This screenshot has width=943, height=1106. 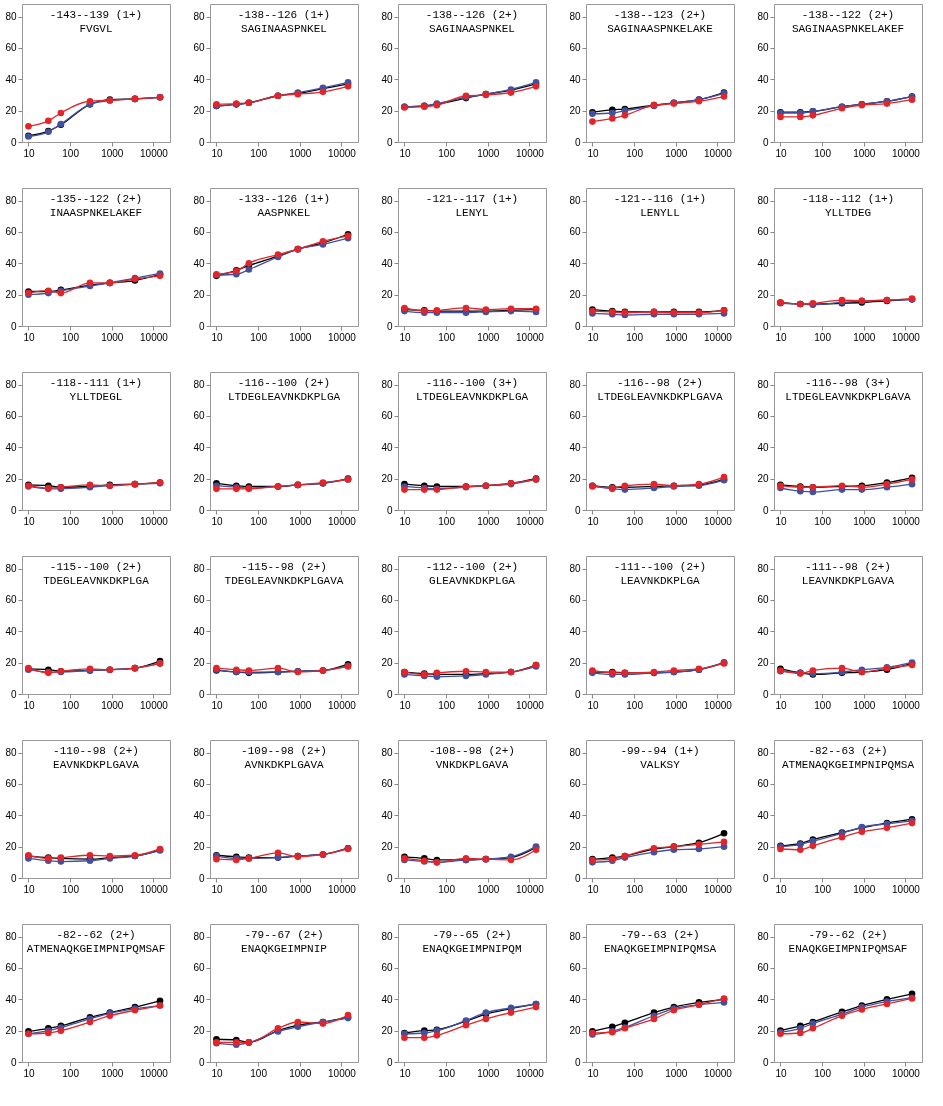 What do you see at coordinates (660, 949) in the screenshot?
I see `text: ENAQKGEIMPNIPQMSA` at bounding box center [660, 949].